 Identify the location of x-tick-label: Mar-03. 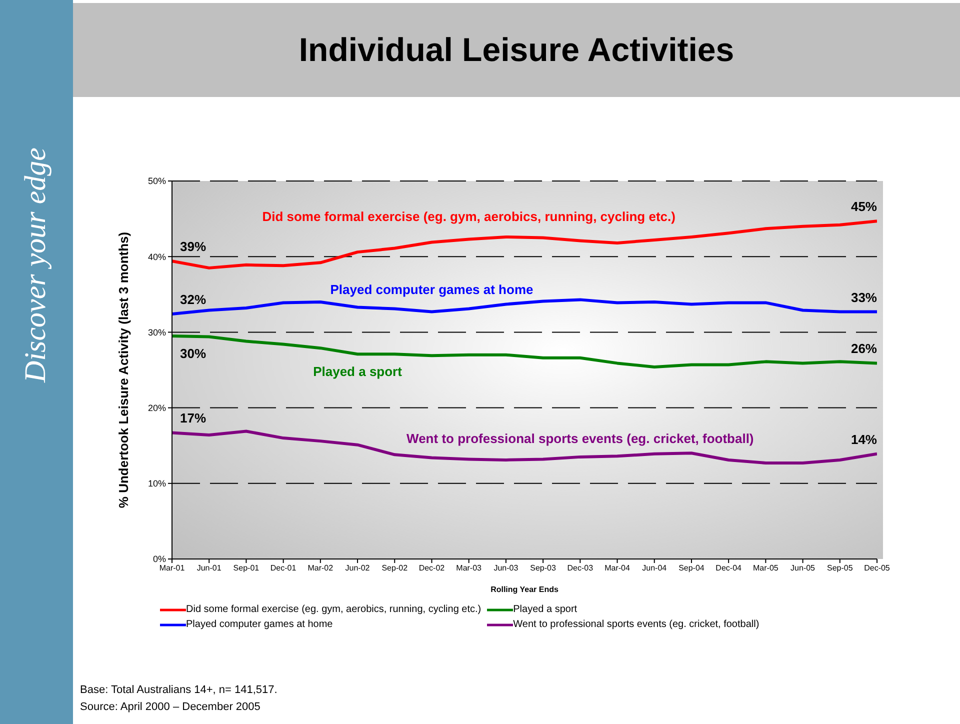
(469, 568).